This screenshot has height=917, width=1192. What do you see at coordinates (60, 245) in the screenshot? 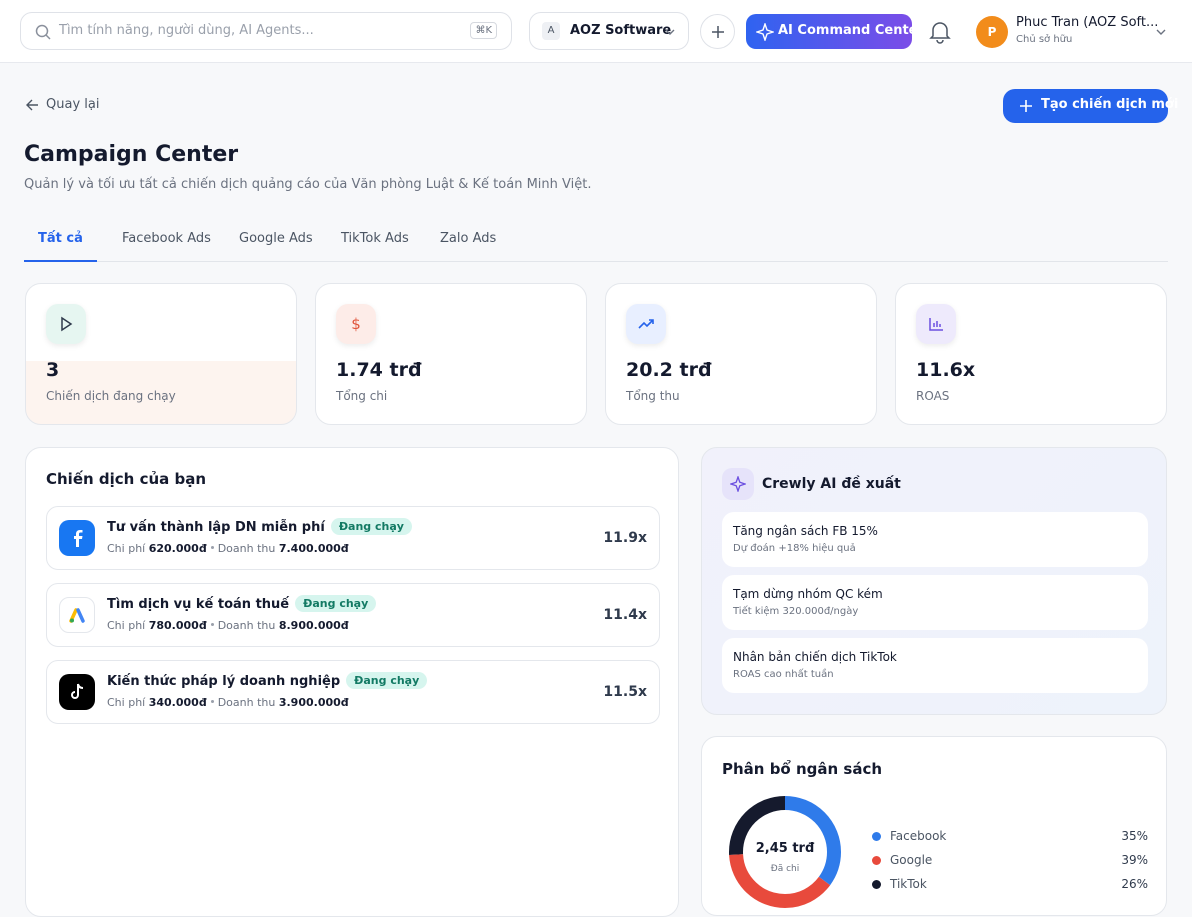
I see `tab: Tất cả` at bounding box center [60, 245].